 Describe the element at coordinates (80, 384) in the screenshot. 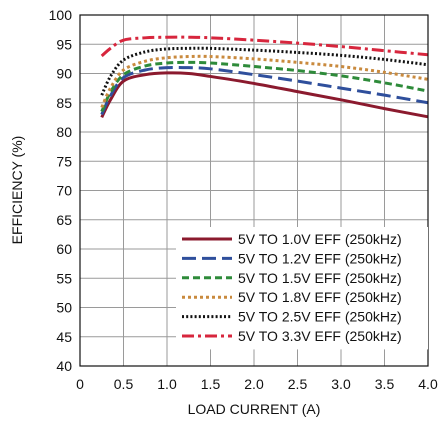

I see `x-tick-label: 0` at that location.